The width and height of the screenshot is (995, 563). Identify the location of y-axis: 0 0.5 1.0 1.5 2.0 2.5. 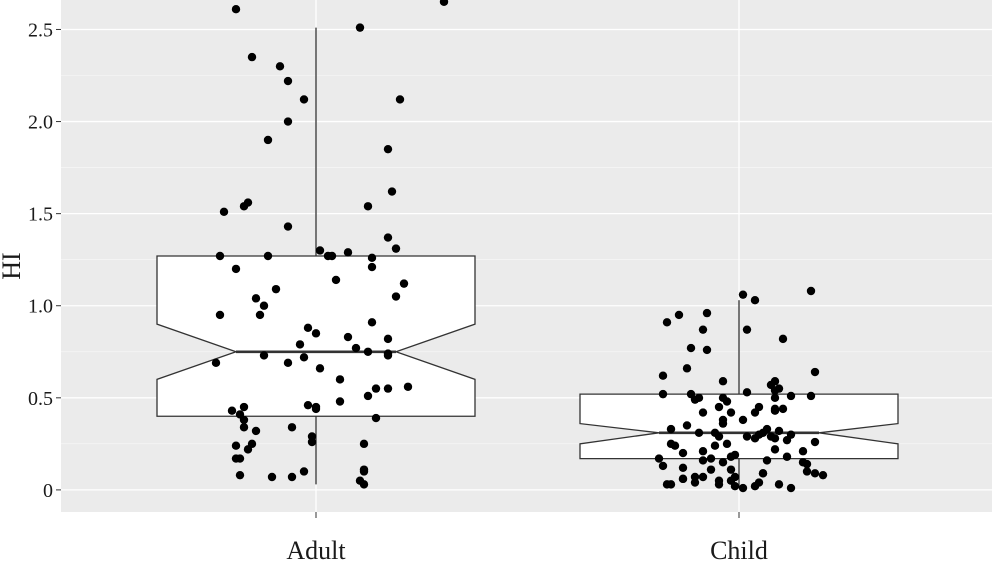
(44, 260).